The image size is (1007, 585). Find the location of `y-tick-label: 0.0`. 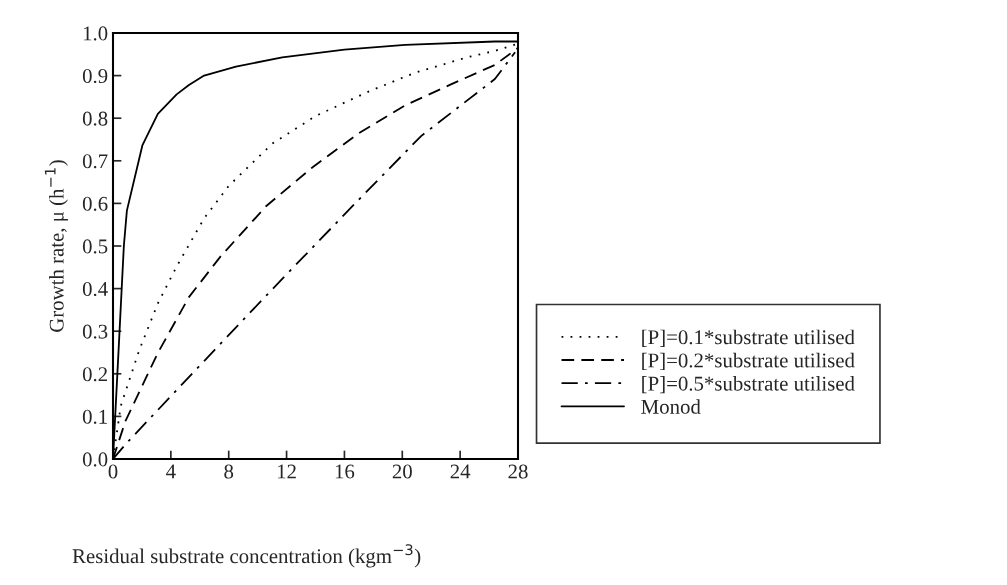

y-tick-label: 0.0 is located at coordinates (95, 459).